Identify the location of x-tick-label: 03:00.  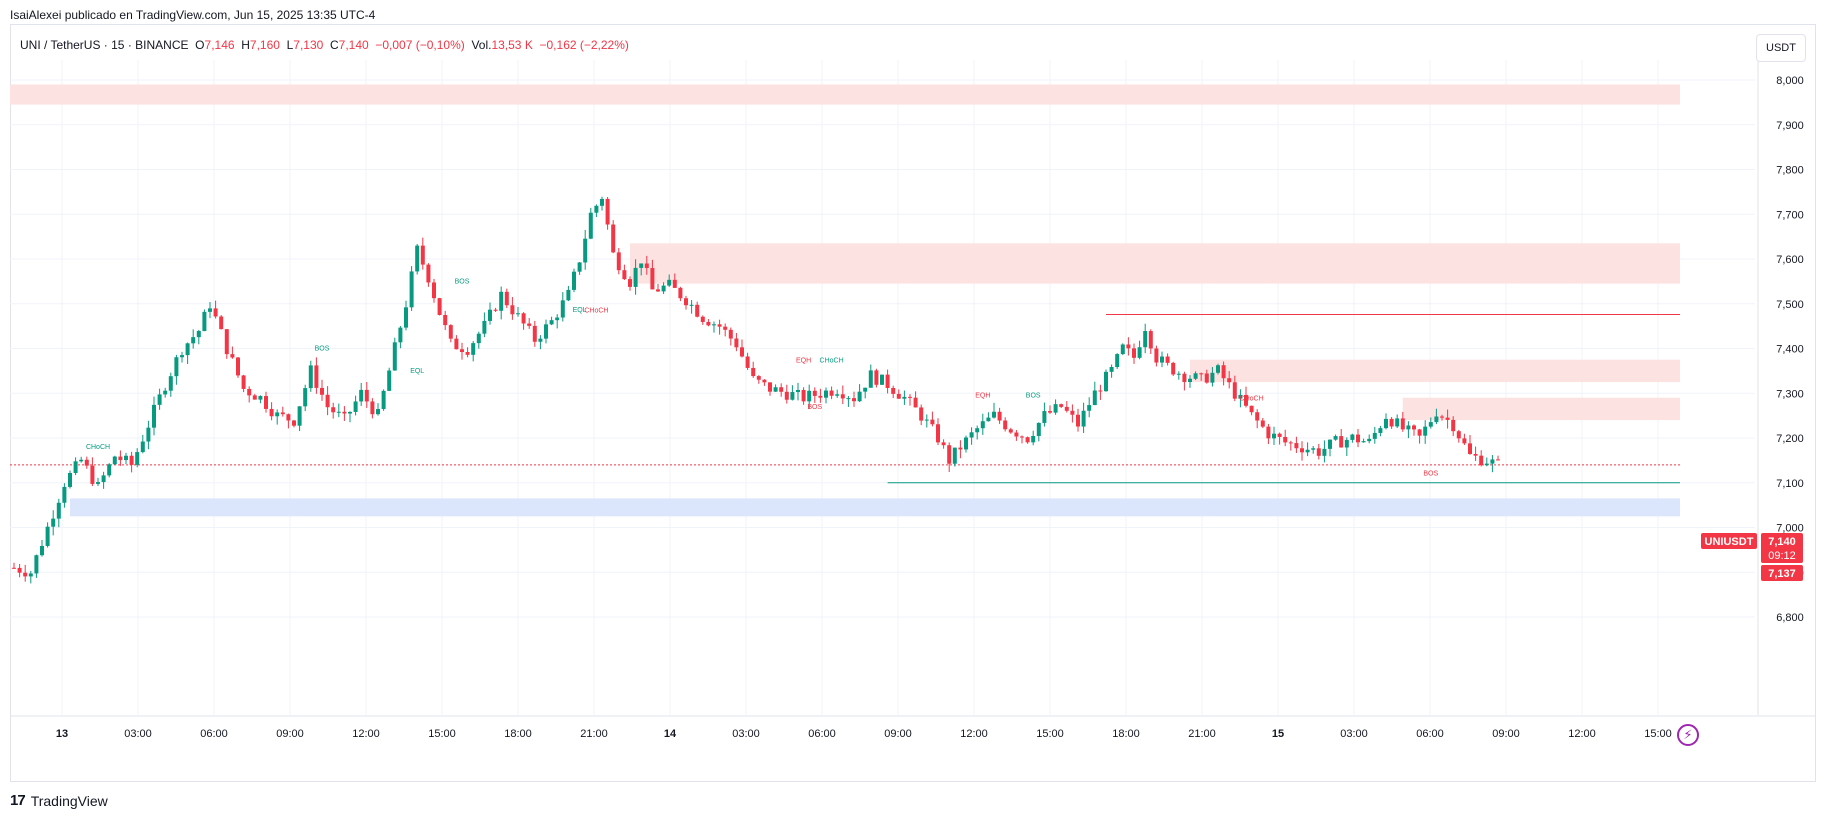
(746, 734).